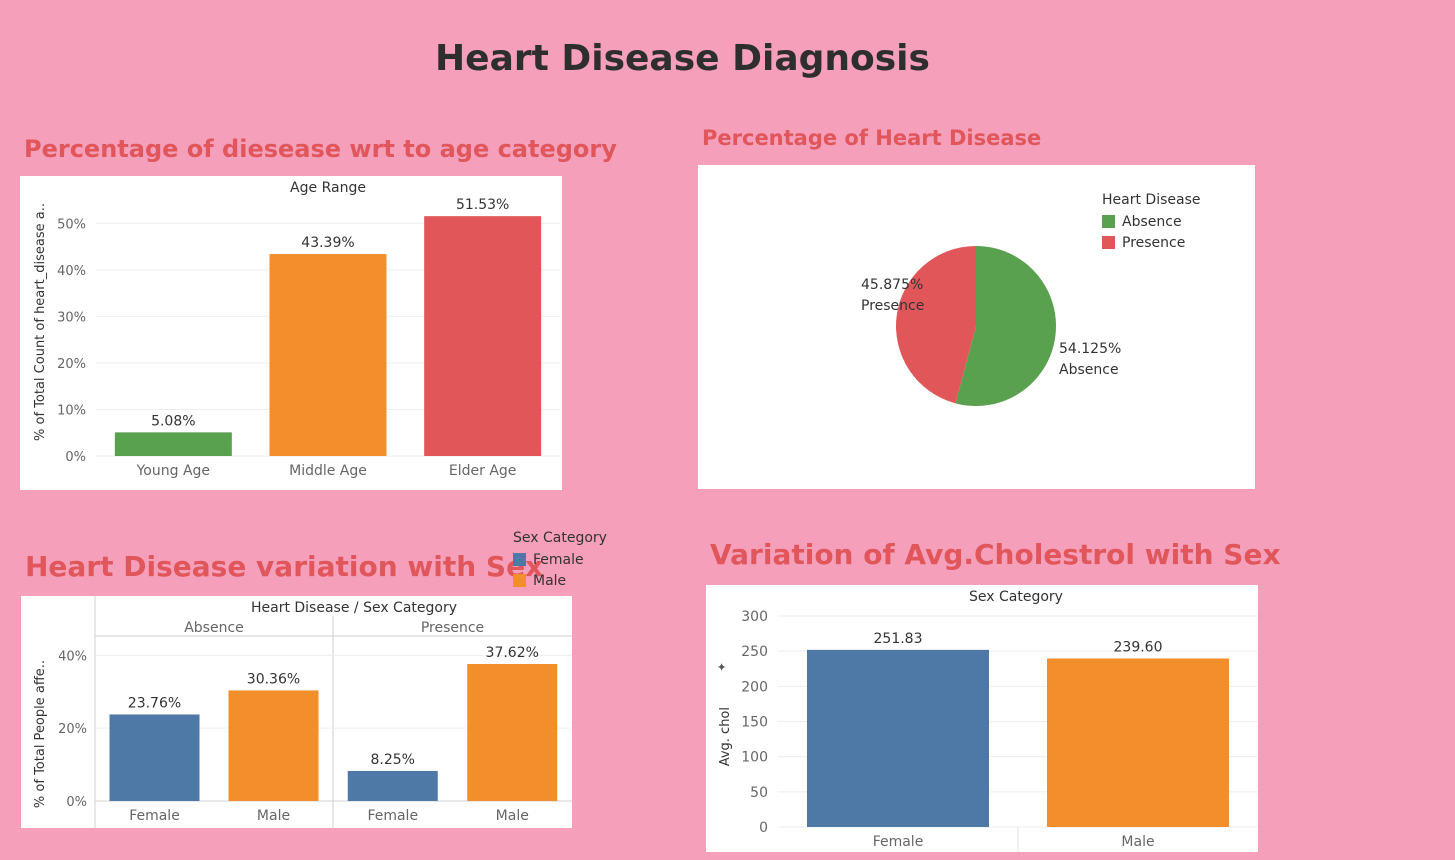  What do you see at coordinates (75, 457) in the screenshot?
I see `age-y-tick-label: 0%` at bounding box center [75, 457].